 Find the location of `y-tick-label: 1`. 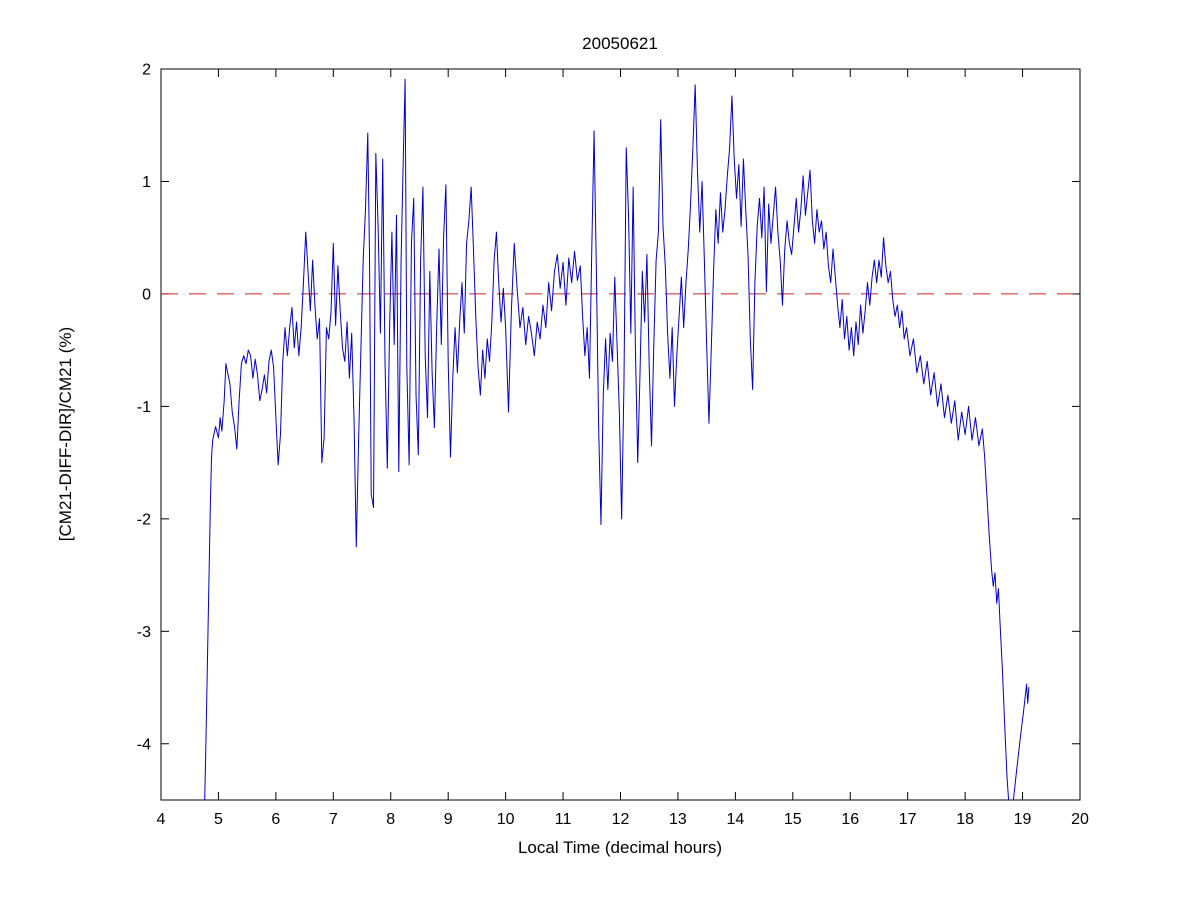

y-tick-label: 1 is located at coordinates (146, 182).